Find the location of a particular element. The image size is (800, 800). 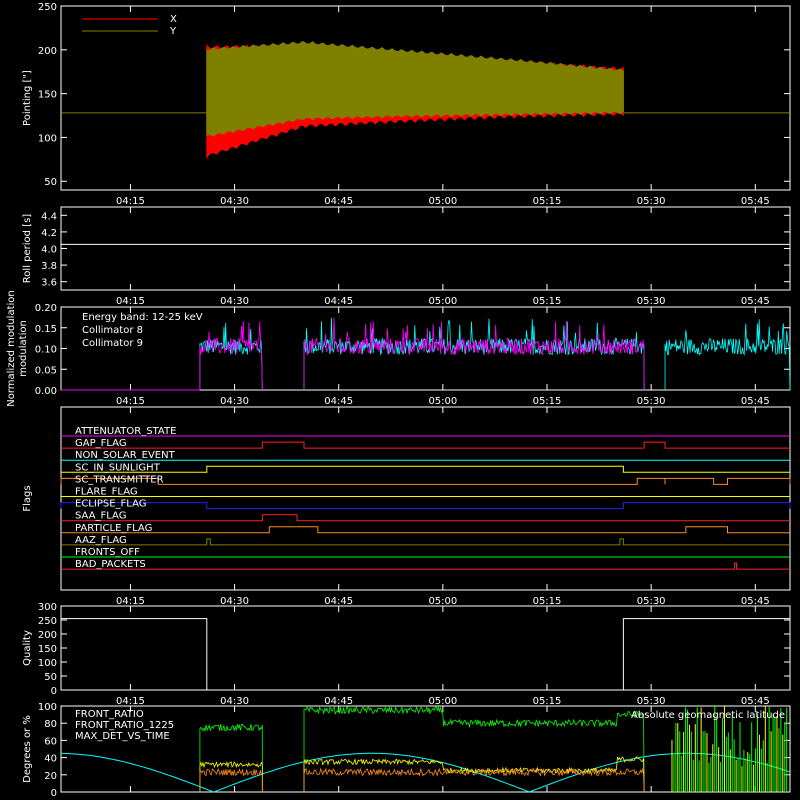

y-tick-label: 80 is located at coordinates (50, 724).